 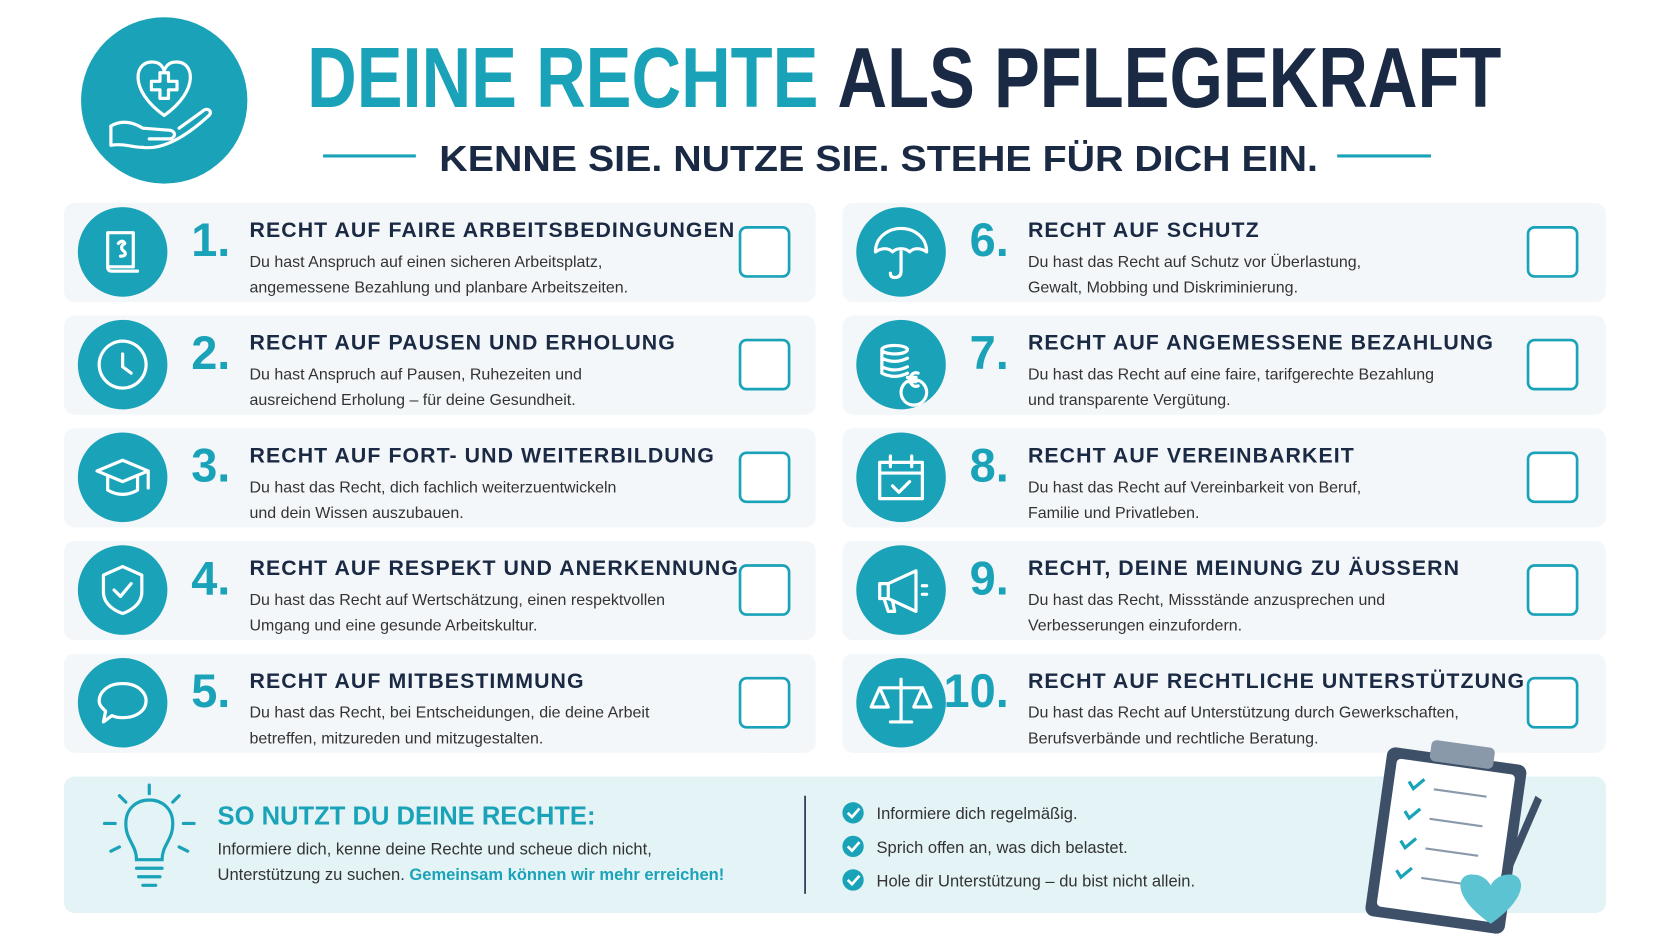 I want to click on right-number: 4., so click(x=210, y=578).